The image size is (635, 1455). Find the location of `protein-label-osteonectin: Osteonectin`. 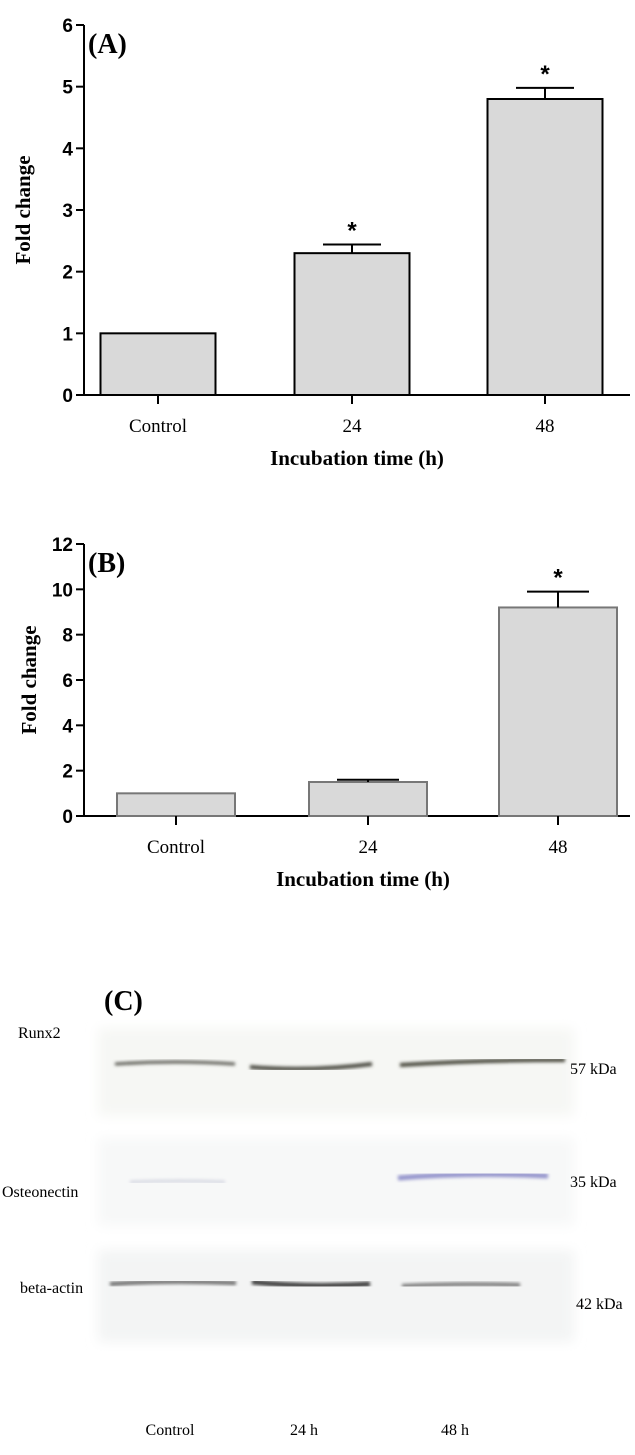

protein-label-osteonectin: Osteonectin is located at coordinates (40, 1192).